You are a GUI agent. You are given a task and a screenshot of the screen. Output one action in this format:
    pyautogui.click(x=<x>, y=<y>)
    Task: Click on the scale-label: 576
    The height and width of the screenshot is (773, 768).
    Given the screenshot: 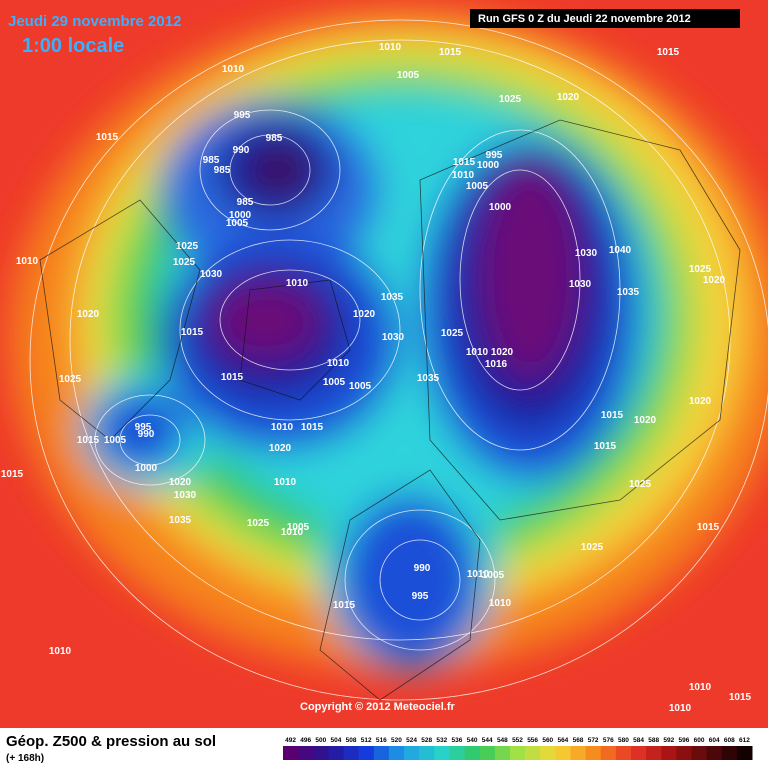 What is the action you would take?
    pyautogui.click(x=608, y=740)
    